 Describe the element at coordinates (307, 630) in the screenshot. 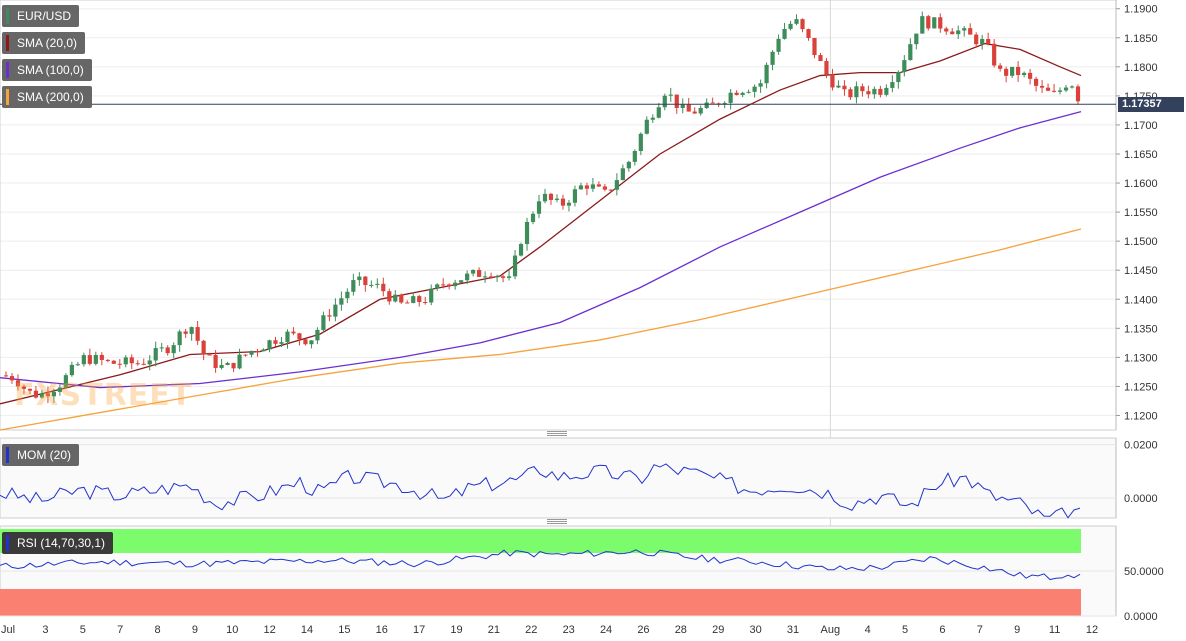

I see `date-tick-label: 14` at that location.